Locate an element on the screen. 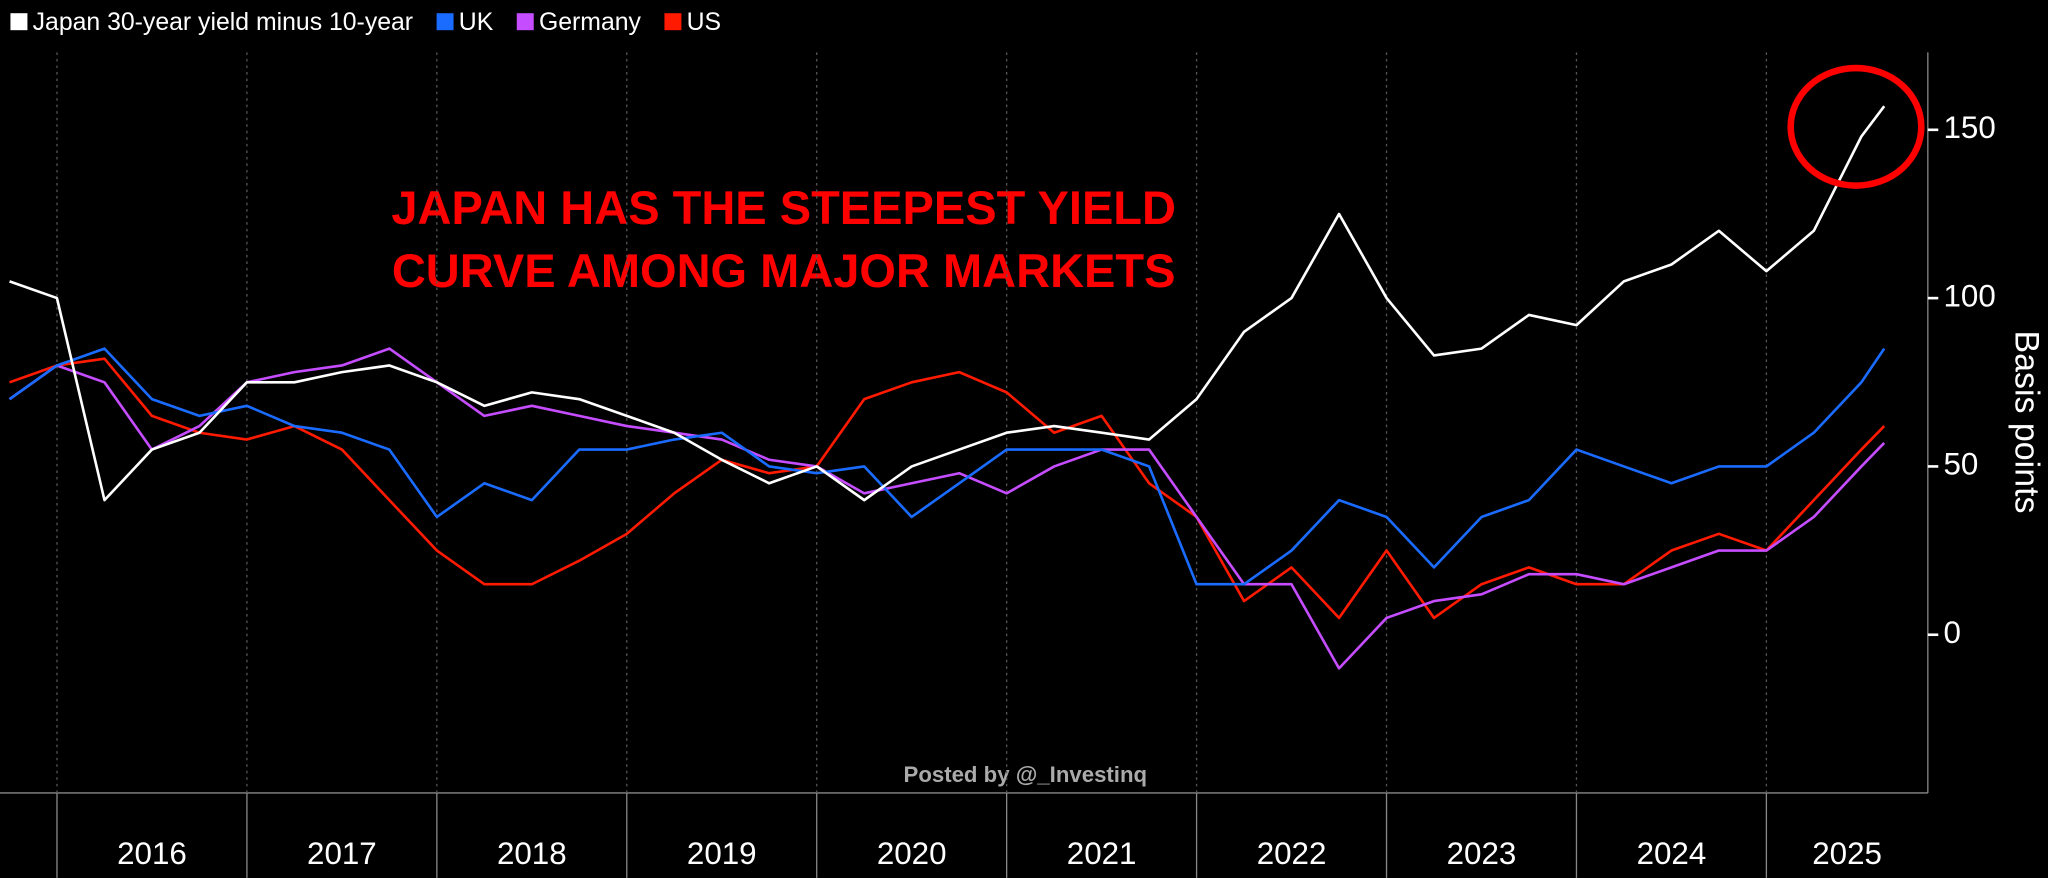 This screenshot has height=878, width=2048. y-tick-label: 50 is located at coordinates (1961, 464).